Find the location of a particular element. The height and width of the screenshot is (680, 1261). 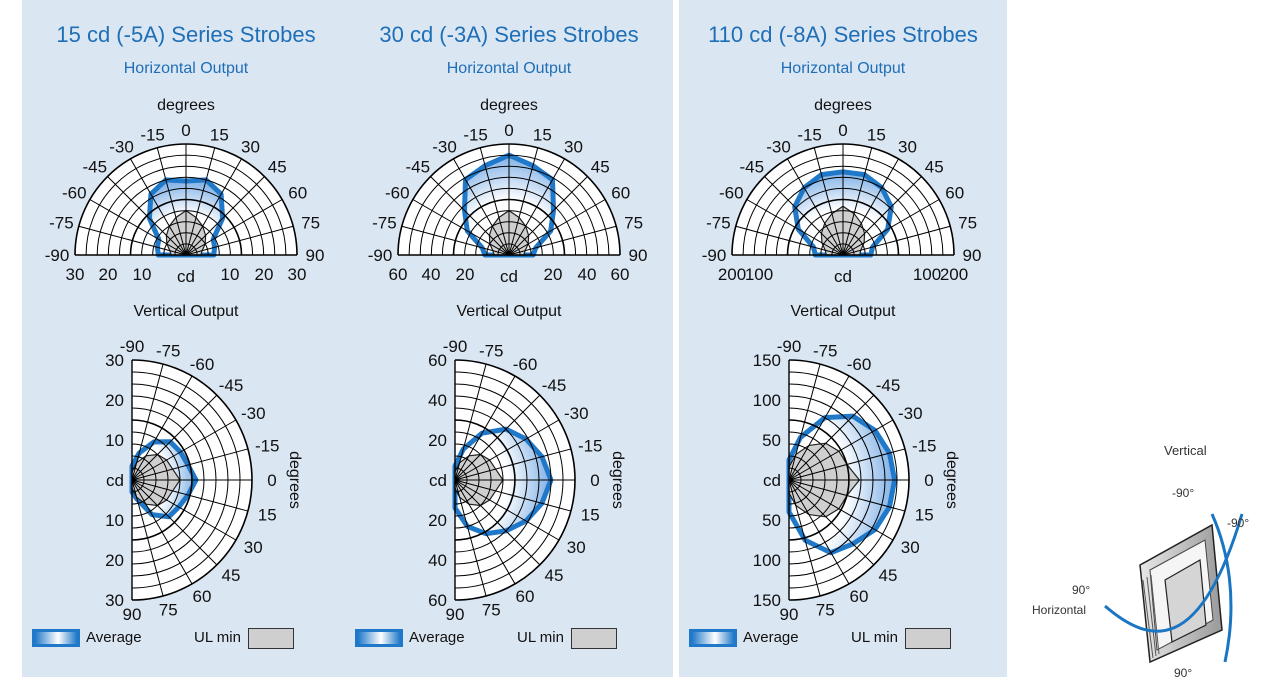

angle-tick-label: 90 is located at coordinates (638, 255).